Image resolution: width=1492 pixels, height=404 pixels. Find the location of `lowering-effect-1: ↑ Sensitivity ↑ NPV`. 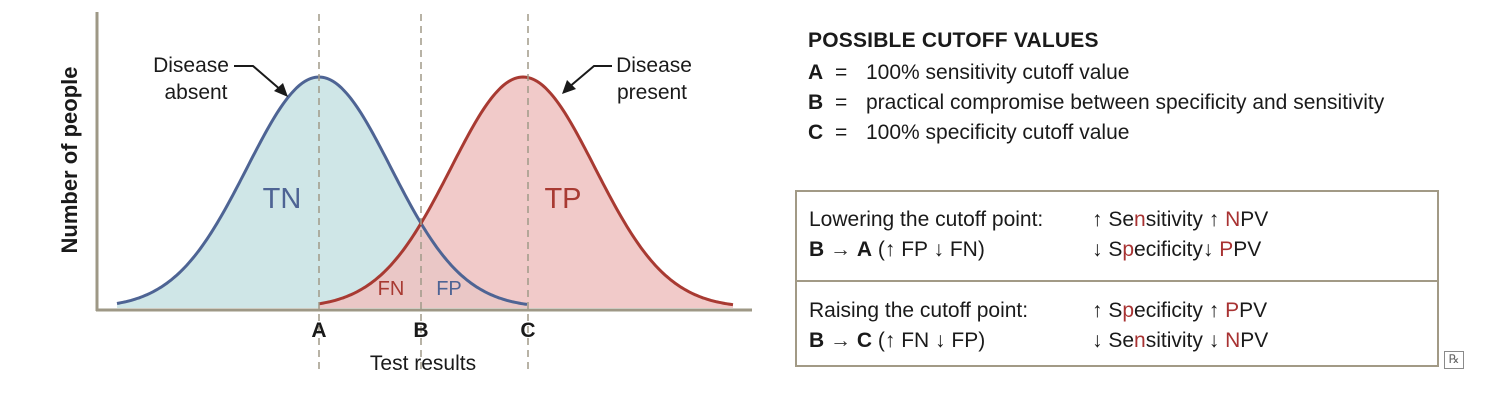

lowering-effect-1: ↑ Sensitivity ↑ NPV is located at coordinates (1180, 220).